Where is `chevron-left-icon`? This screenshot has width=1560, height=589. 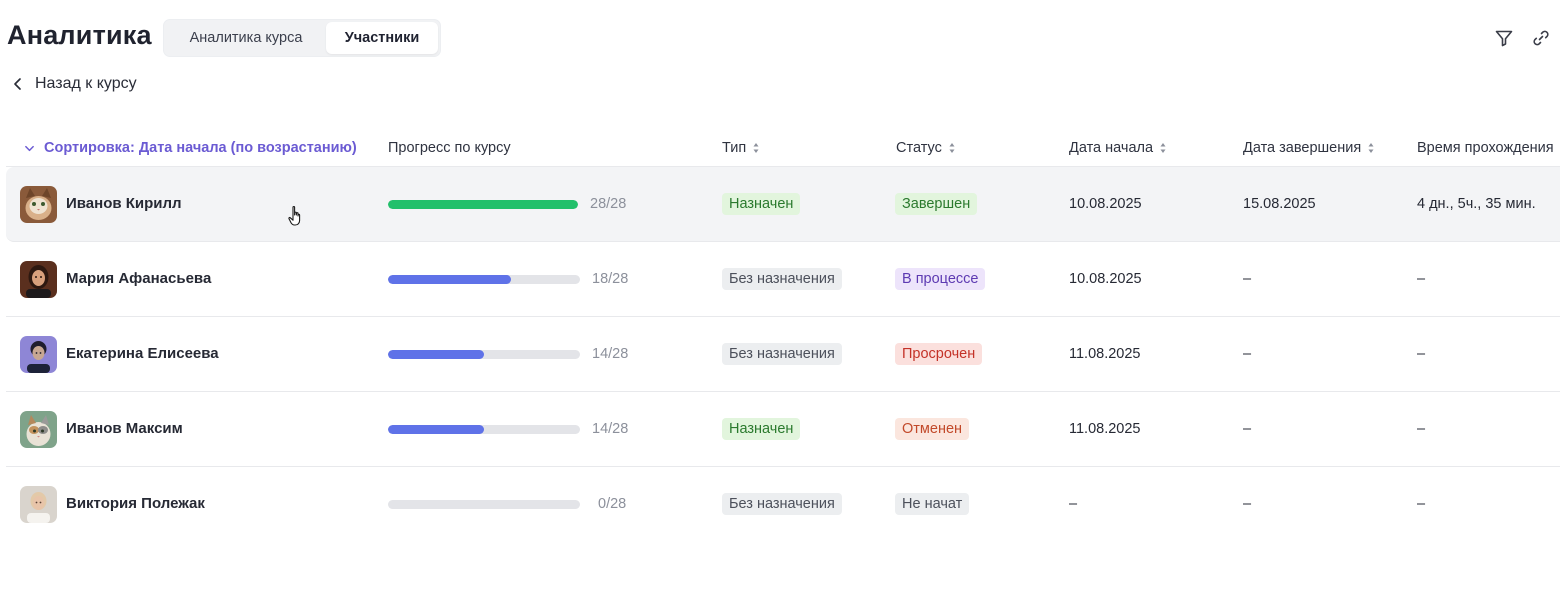
chevron-left-icon is located at coordinates (17, 84).